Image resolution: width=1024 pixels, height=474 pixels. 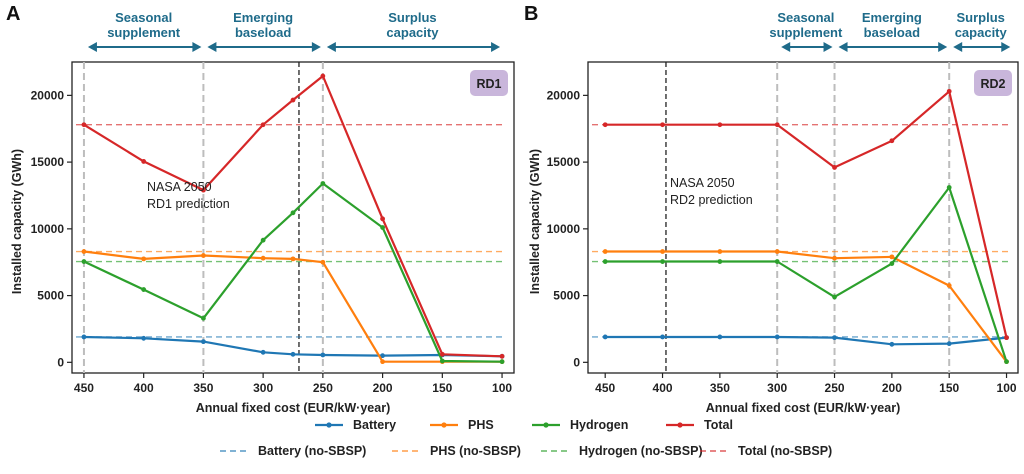 What do you see at coordinates (355, 425) in the screenshot?
I see `legend-item-battery: Battery` at bounding box center [355, 425].